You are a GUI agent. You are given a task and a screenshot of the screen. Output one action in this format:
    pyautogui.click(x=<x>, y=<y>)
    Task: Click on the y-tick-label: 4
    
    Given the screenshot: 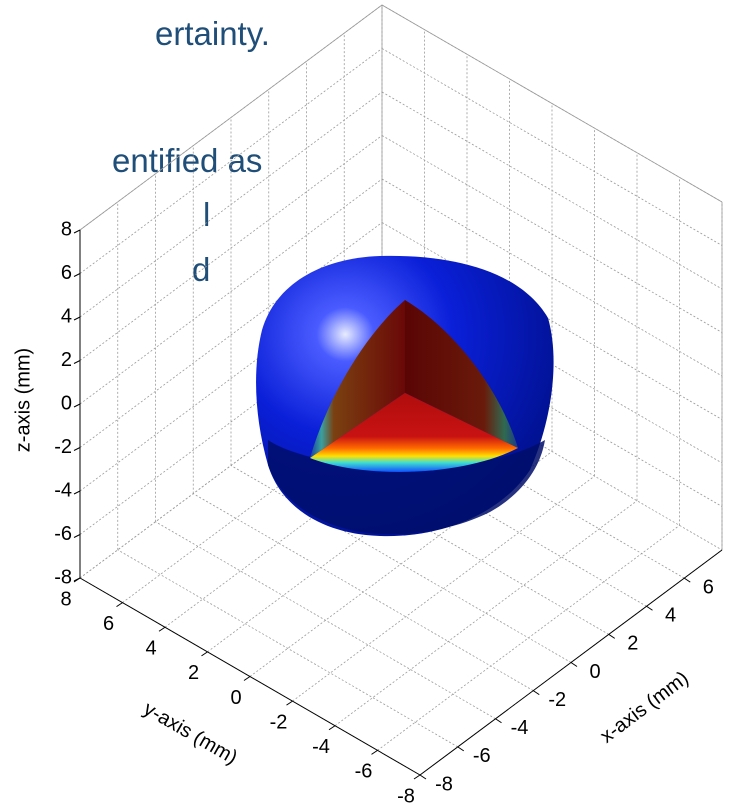 What is the action you would take?
    pyautogui.click(x=150, y=649)
    